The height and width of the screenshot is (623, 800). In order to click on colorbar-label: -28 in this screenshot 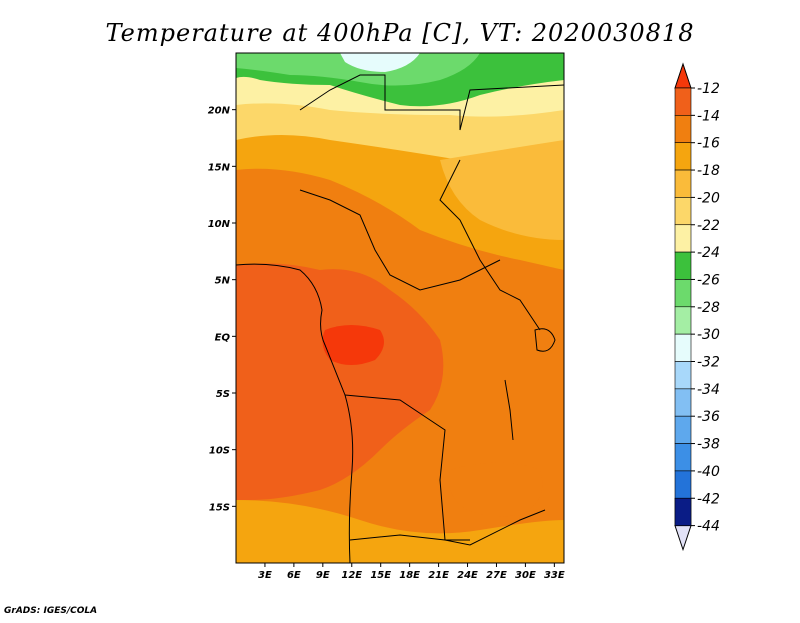, I will do `click(708, 308)`.